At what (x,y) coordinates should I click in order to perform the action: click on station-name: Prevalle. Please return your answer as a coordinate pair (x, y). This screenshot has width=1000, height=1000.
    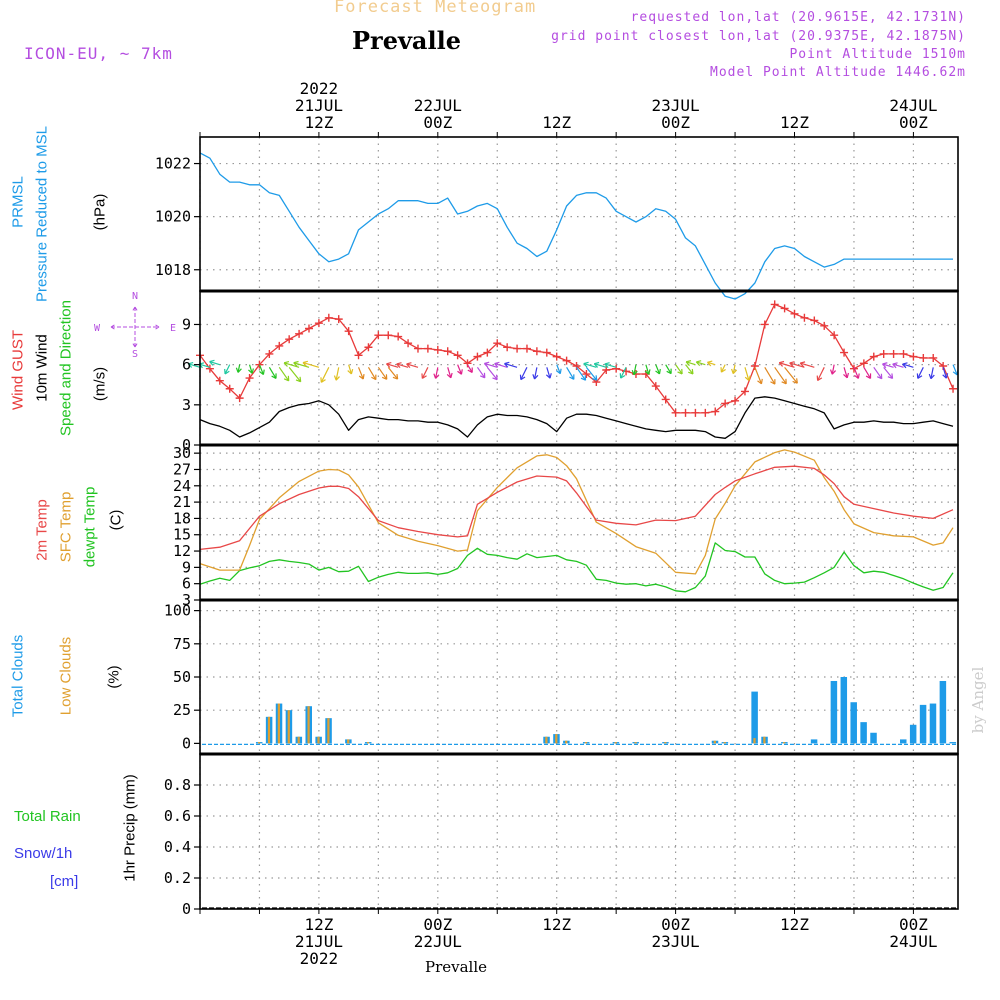
    Looking at the image, I should click on (406, 40).